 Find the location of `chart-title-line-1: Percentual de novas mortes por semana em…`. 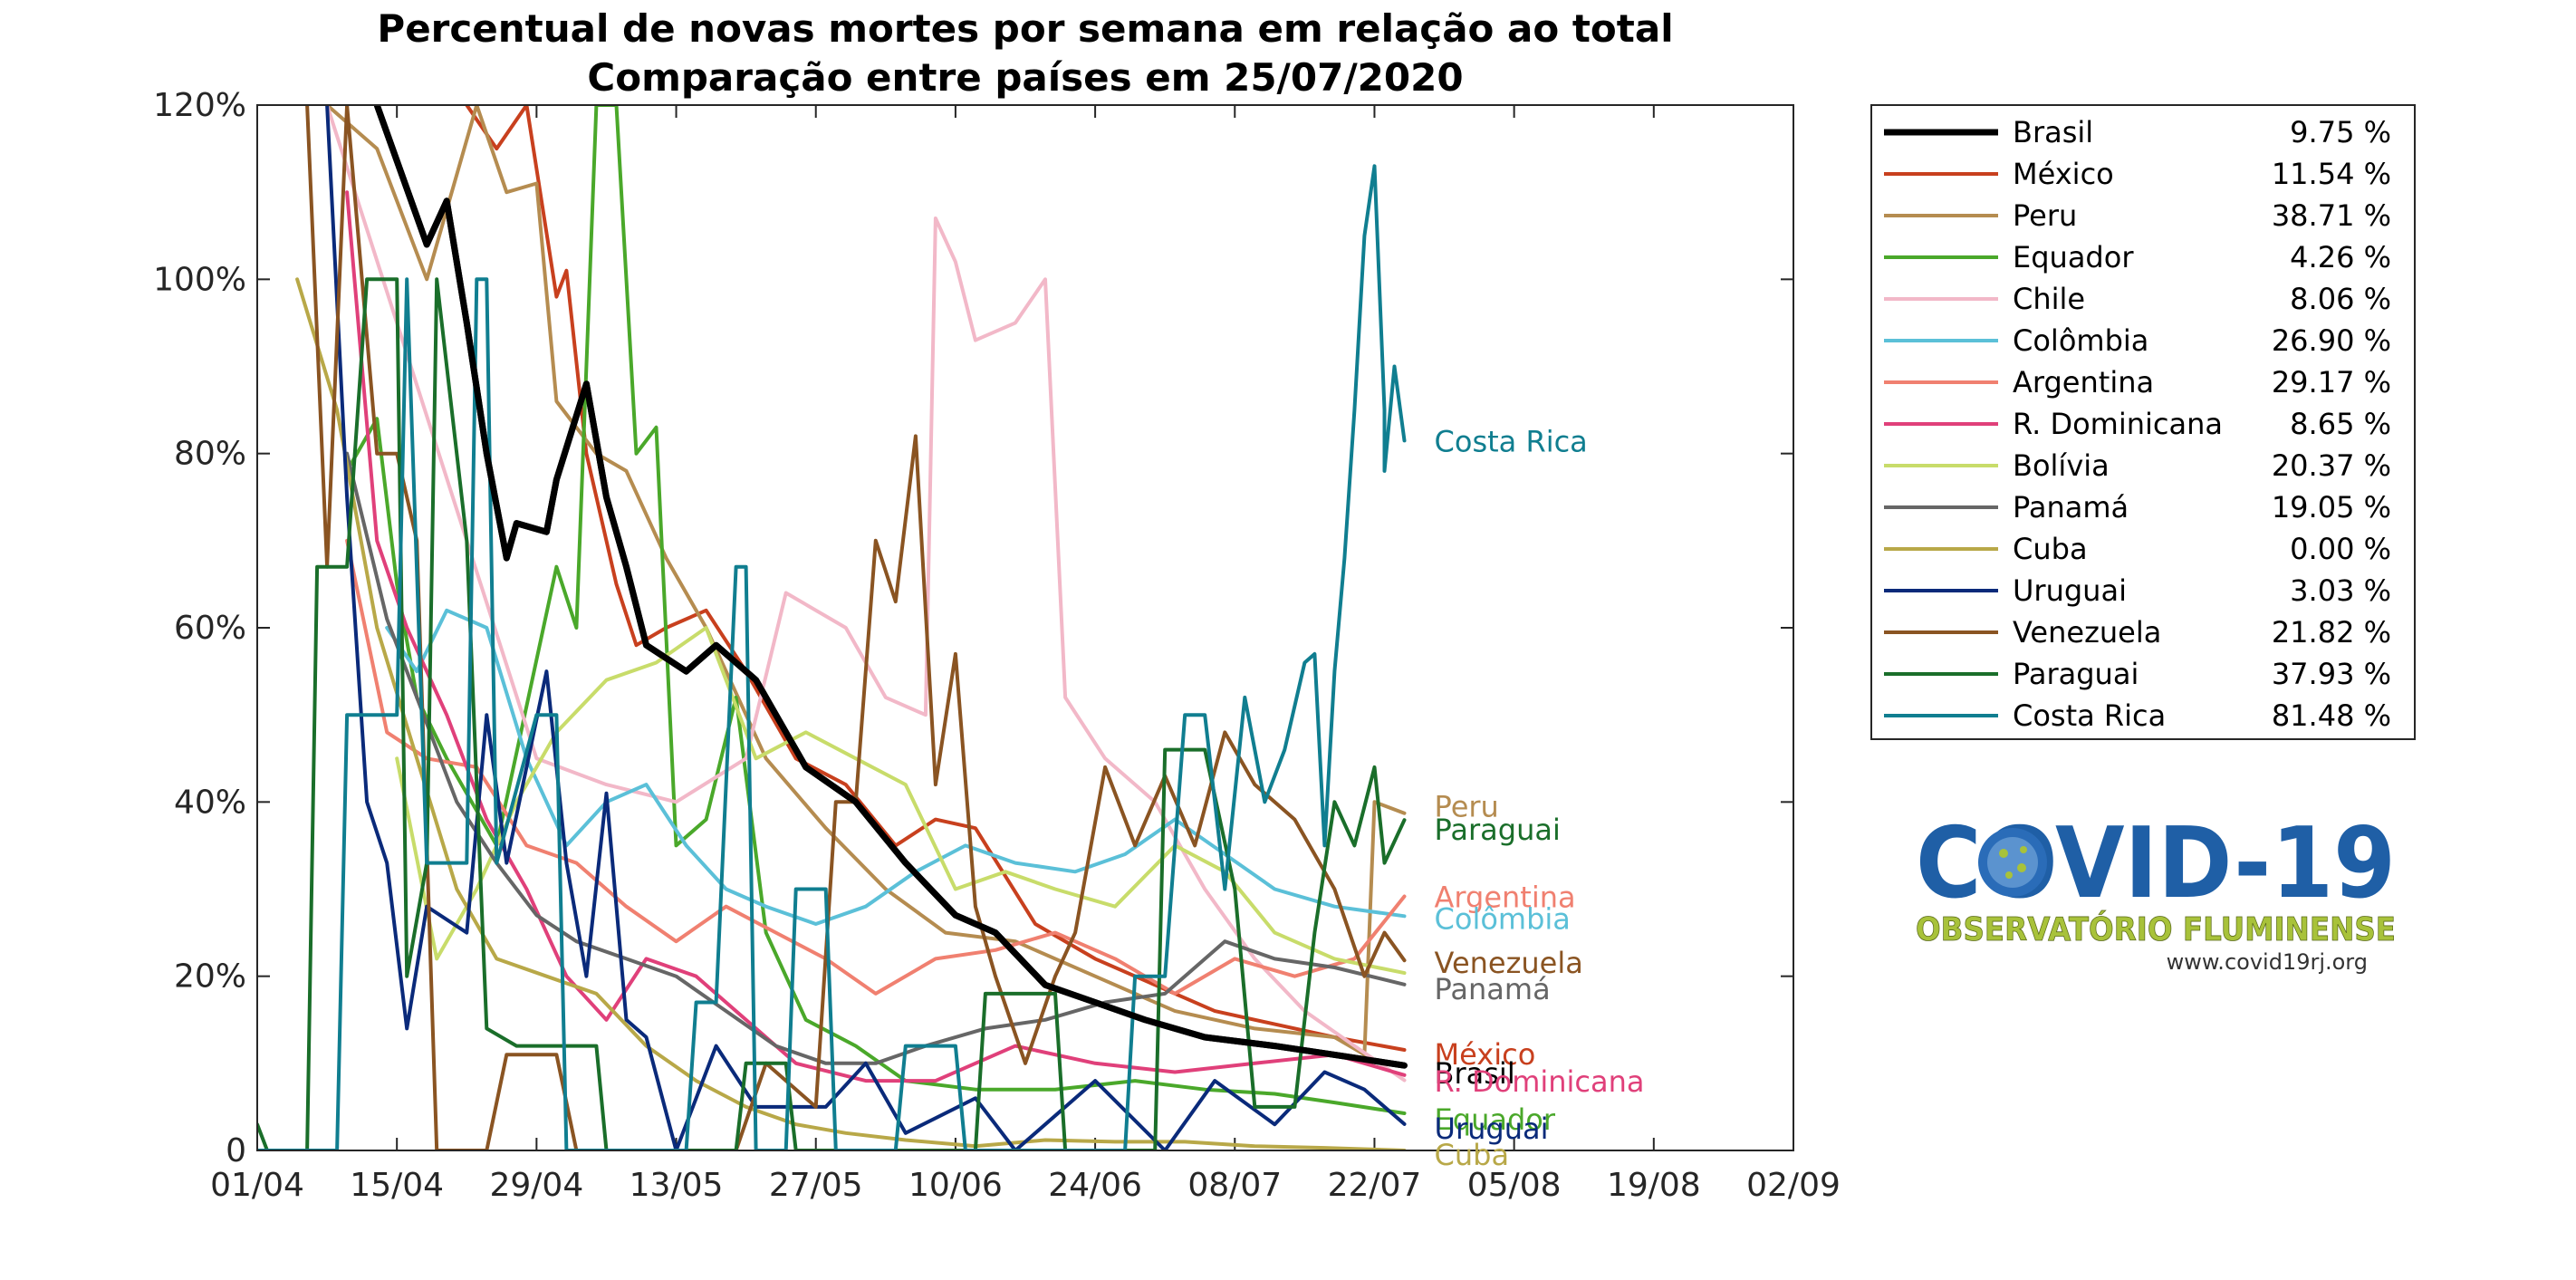

chart-title-line-1: Percentual de novas mortes por semana em… is located at coordinates (1025, 28).